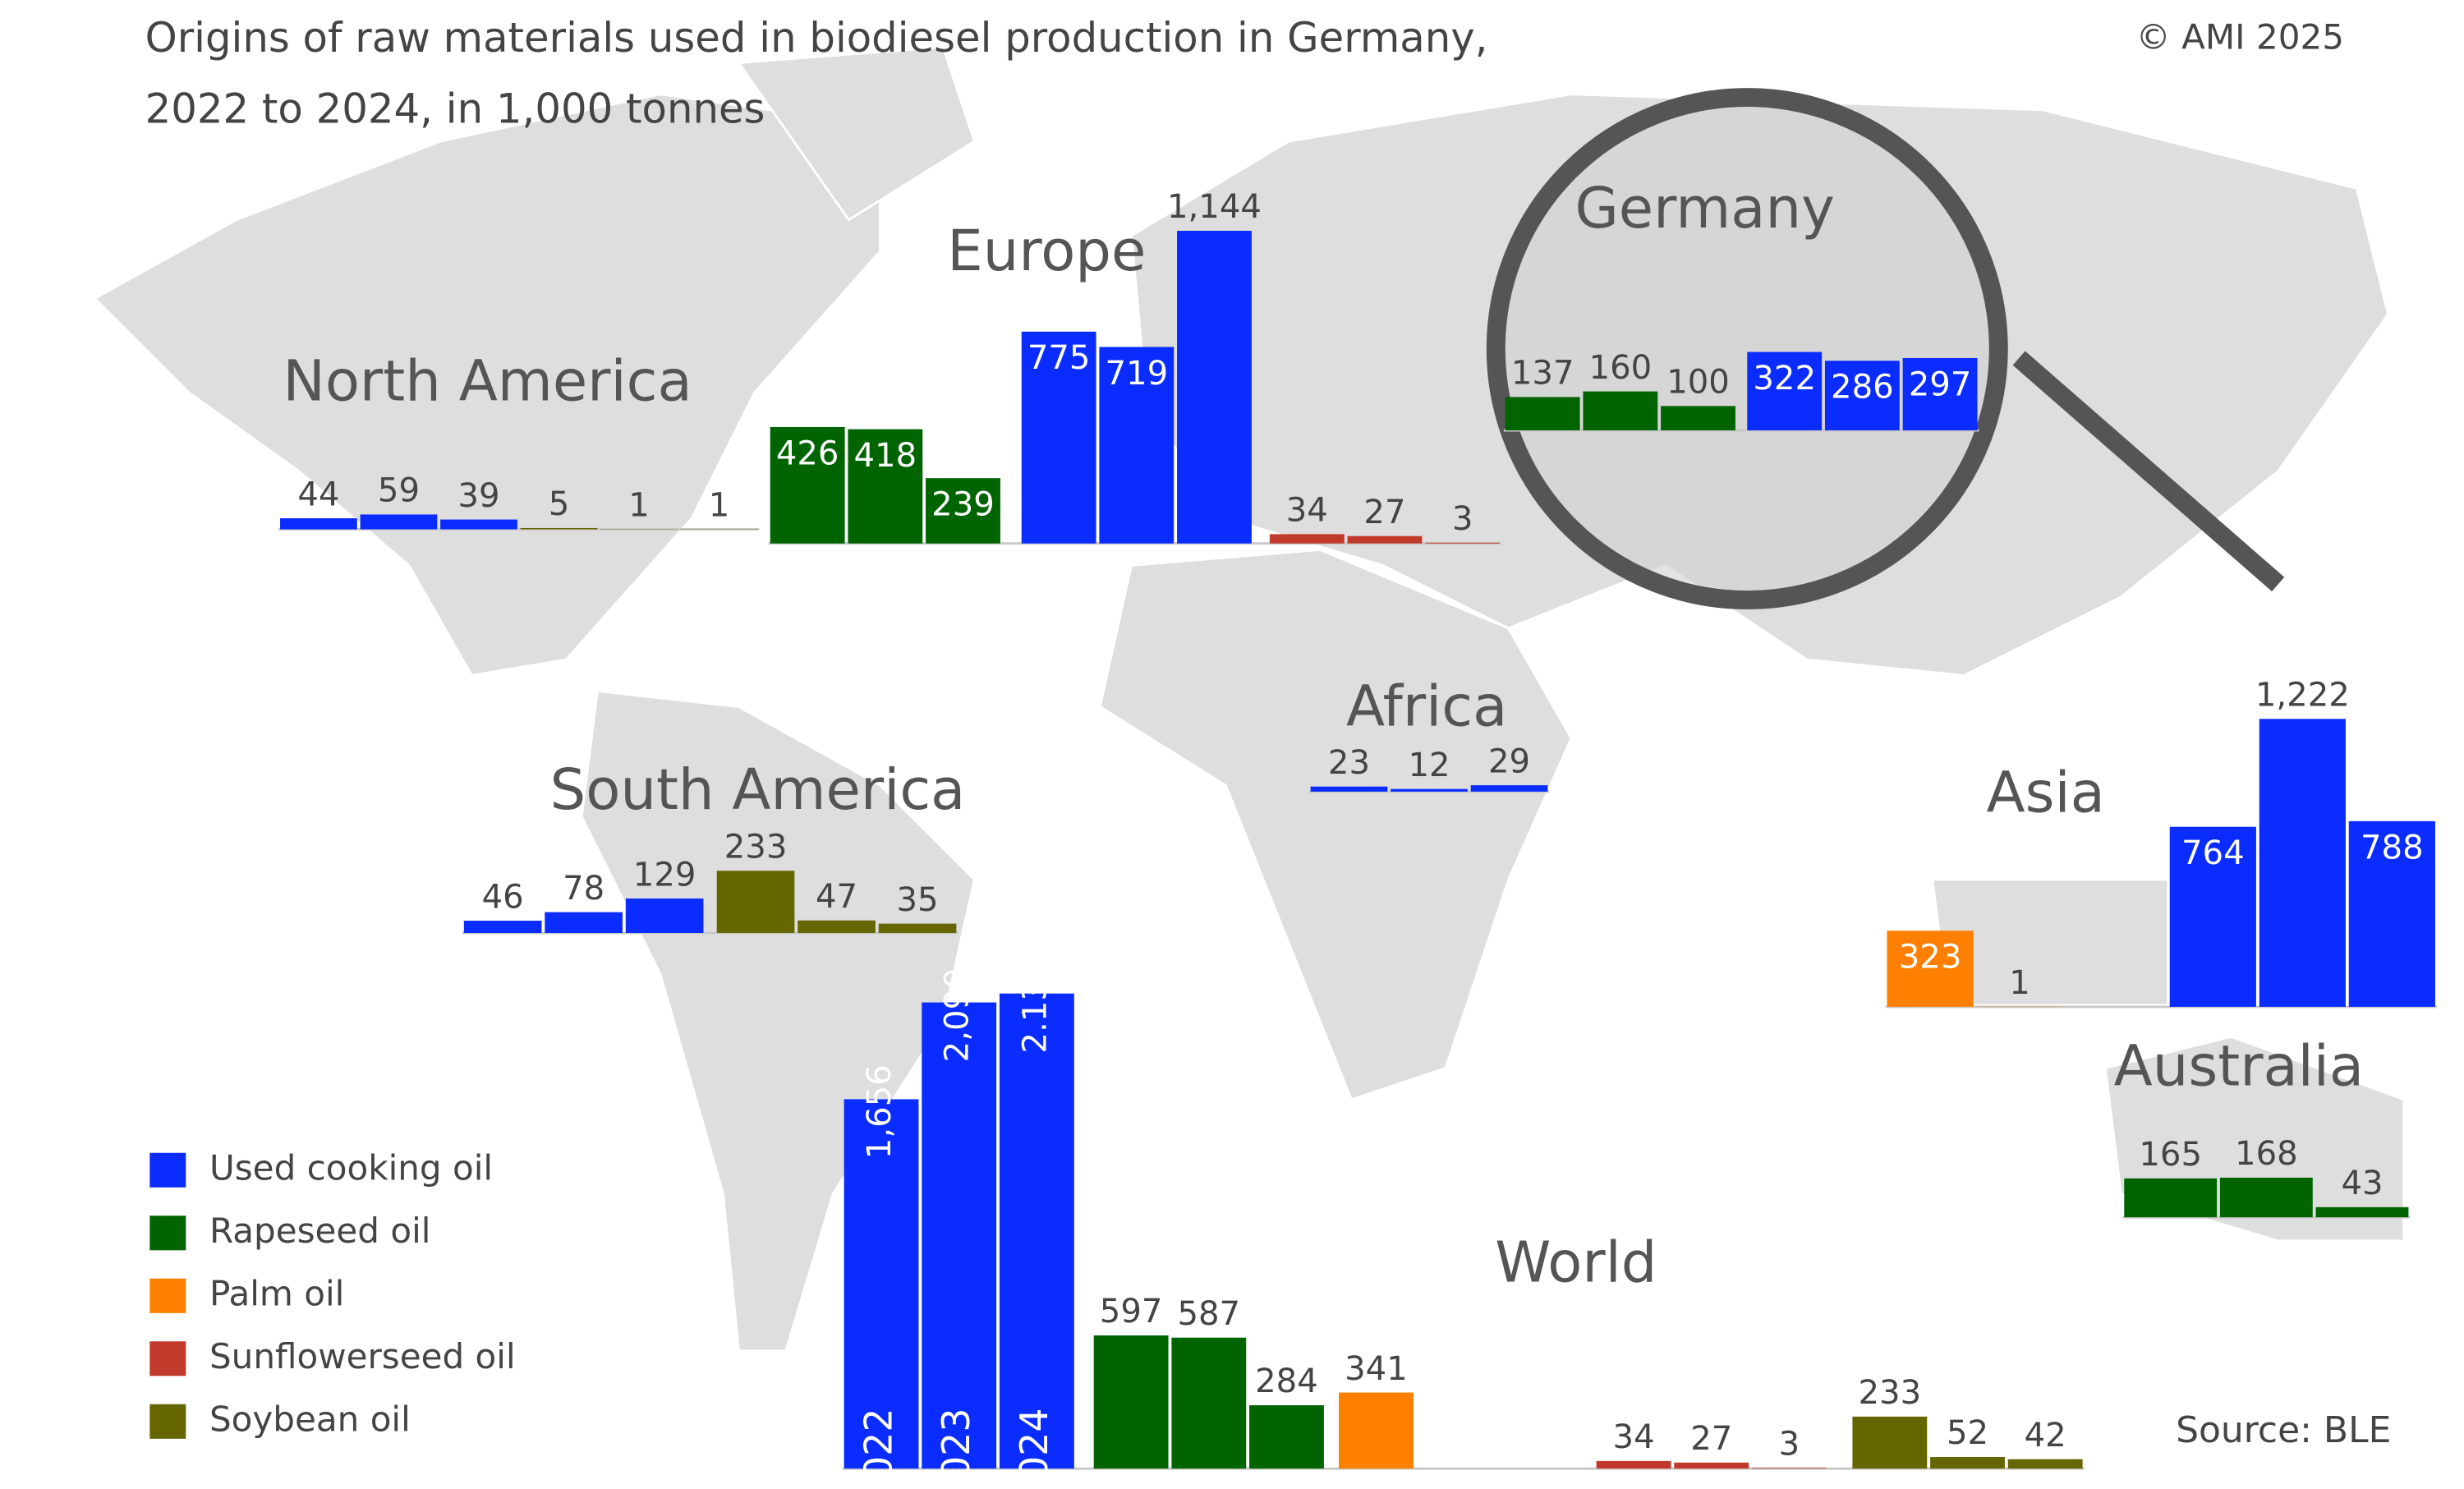  What do you see at coordinates (1429, 765) in the screenshot?
I see `value-label: 12` at bounding box center [1429, 765].